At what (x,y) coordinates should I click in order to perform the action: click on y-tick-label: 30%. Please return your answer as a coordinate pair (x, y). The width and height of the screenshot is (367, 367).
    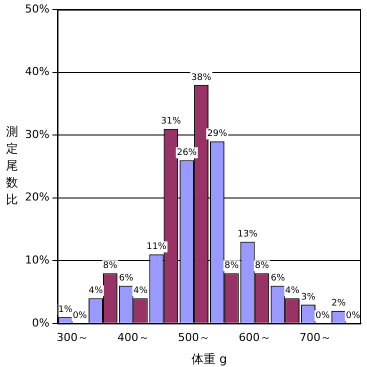
    Looking at the image, I should click on (37, 134).